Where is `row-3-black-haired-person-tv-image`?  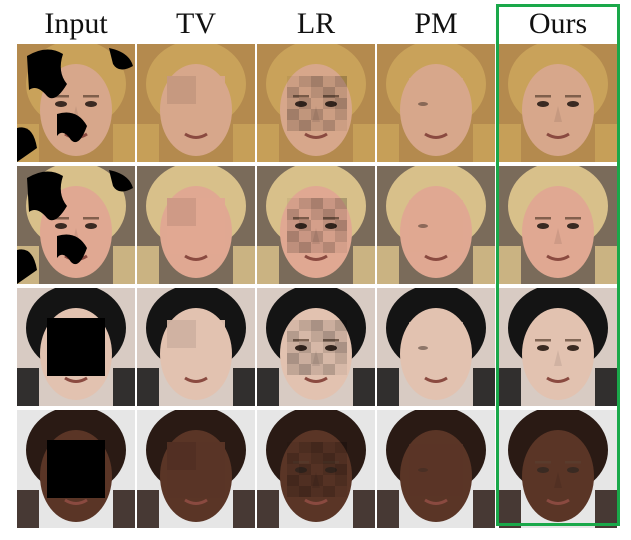 row-3-black-haired-person-tv-image is located at coordinates (196, 347).